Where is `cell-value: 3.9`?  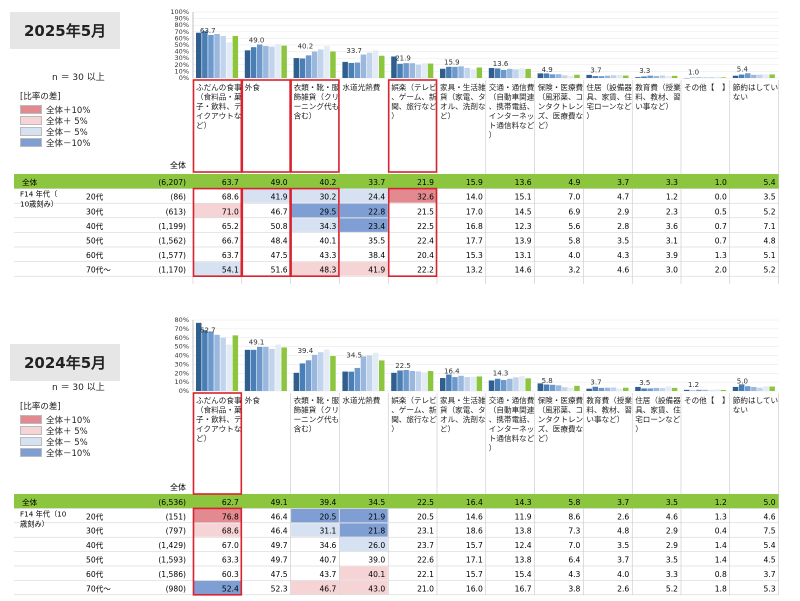 cell-value: 3.9 is located at coordinates (672, 255).